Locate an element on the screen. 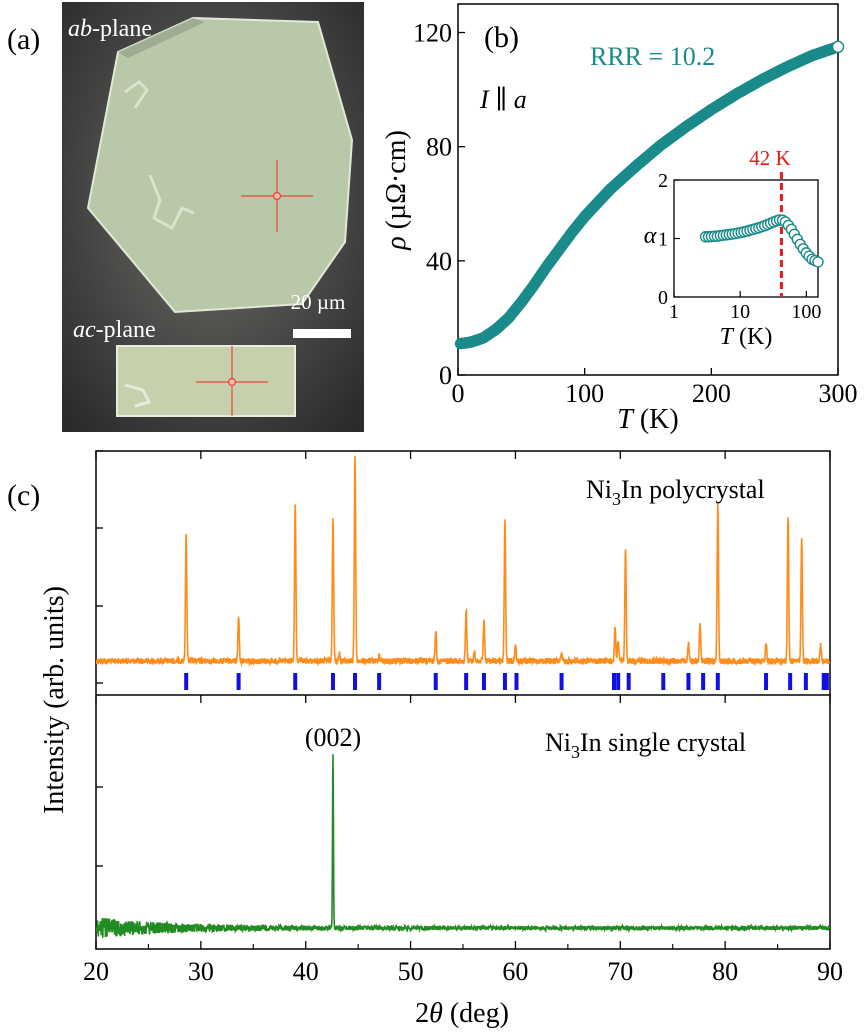  two-theta-unit: (deg) is located at coordinates (476, 1013).